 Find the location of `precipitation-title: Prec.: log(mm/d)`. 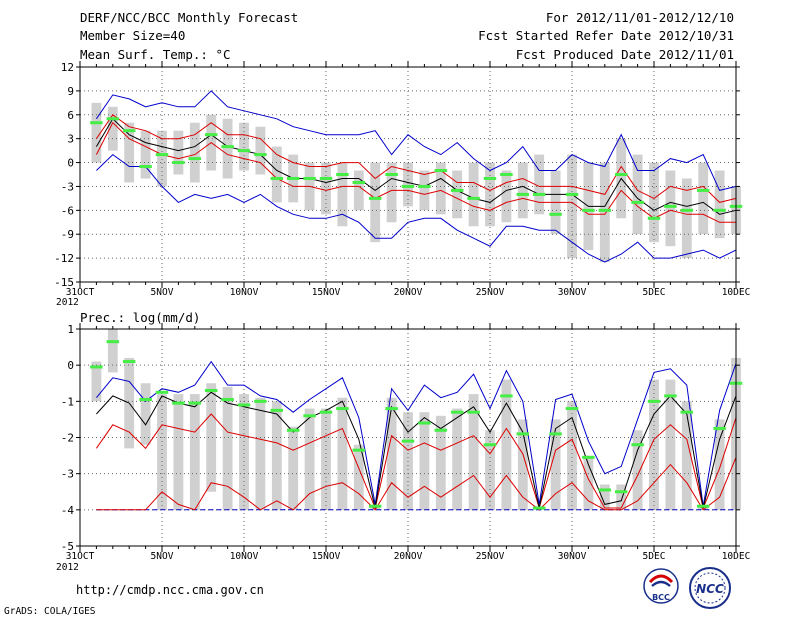

precipitation-title: Prec.: log(mm/d) is located at coordinates (140, 317).